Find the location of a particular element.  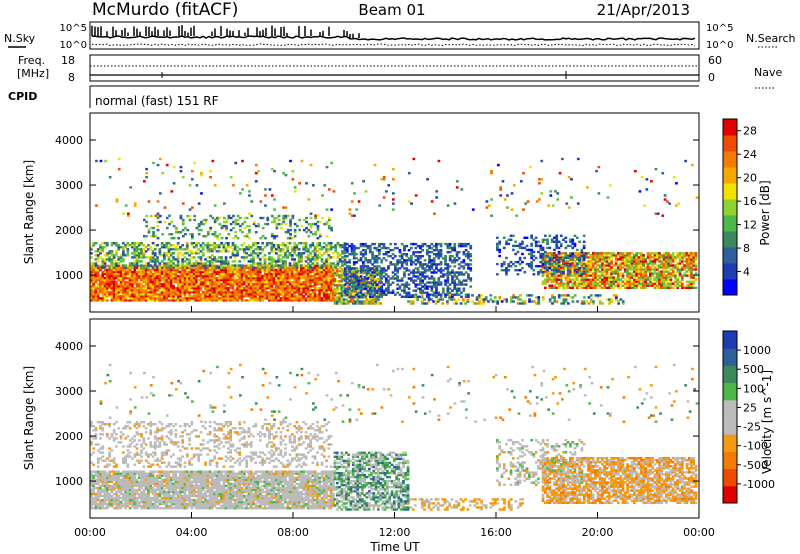

noise-panel-frame is located at coordinates (394, 35).